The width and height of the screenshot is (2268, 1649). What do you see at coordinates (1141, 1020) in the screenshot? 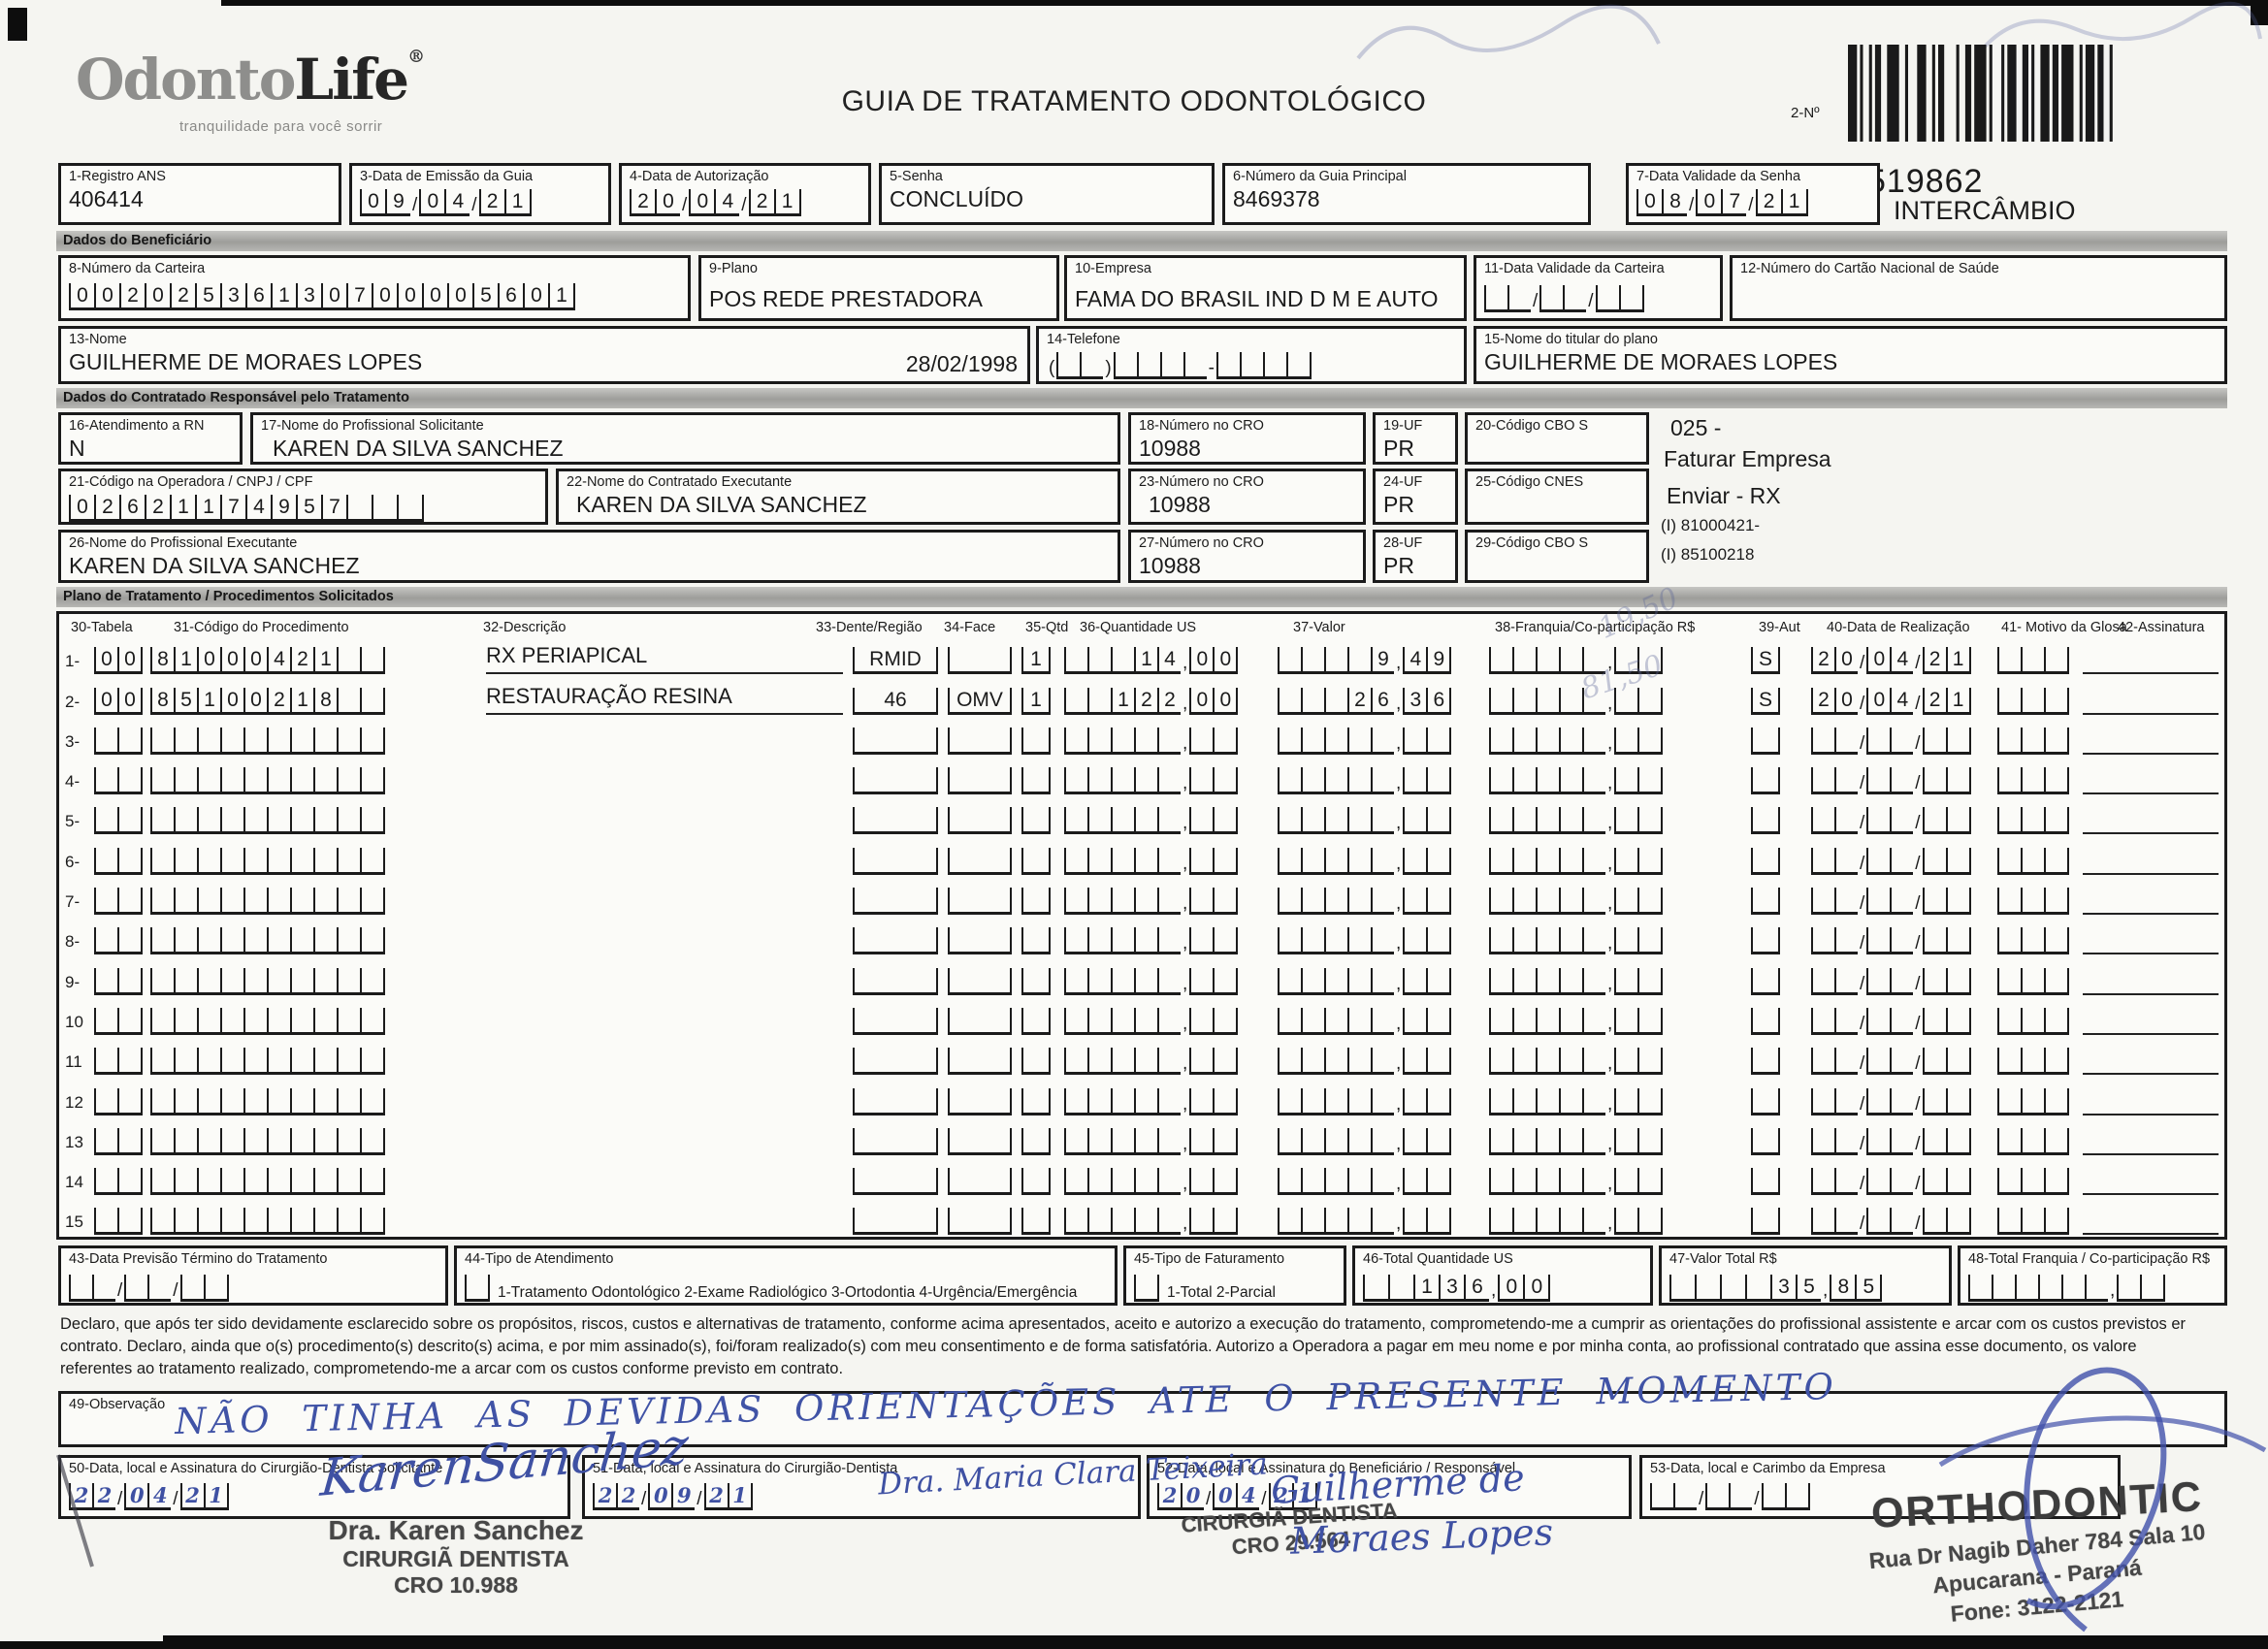
I see `procedure-row: 10 , , , / /` at bounding box center [1141, 1020].